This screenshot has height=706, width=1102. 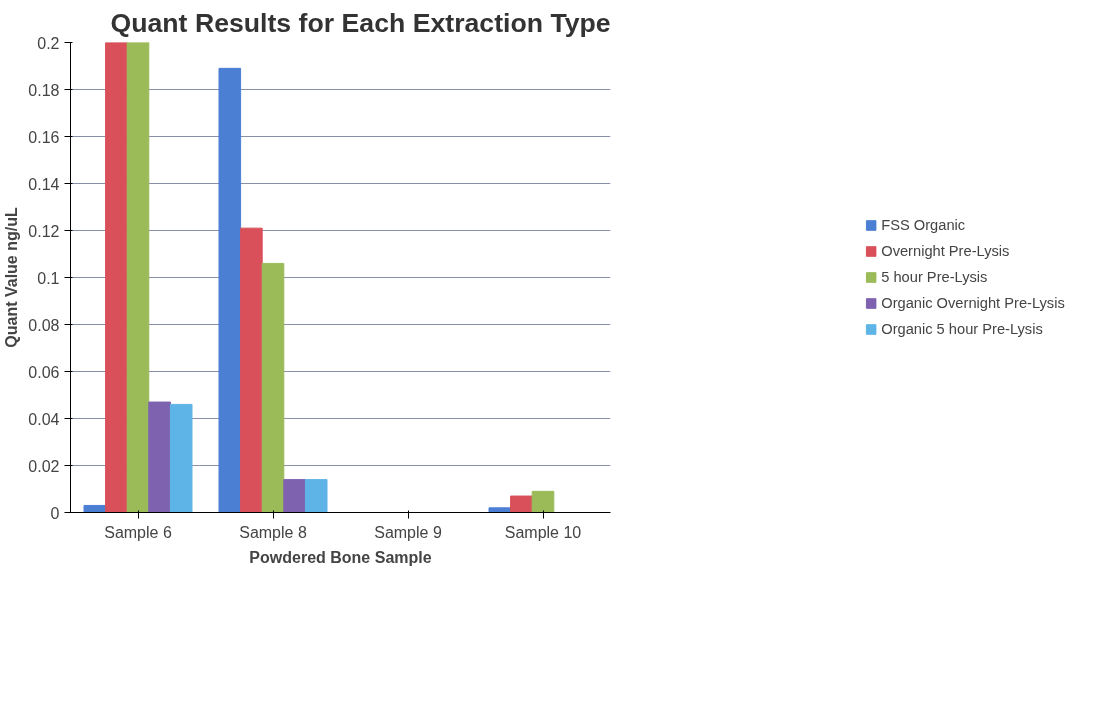 I want to click on x-tick-label: Sample 10, so click(x=543, y=532).